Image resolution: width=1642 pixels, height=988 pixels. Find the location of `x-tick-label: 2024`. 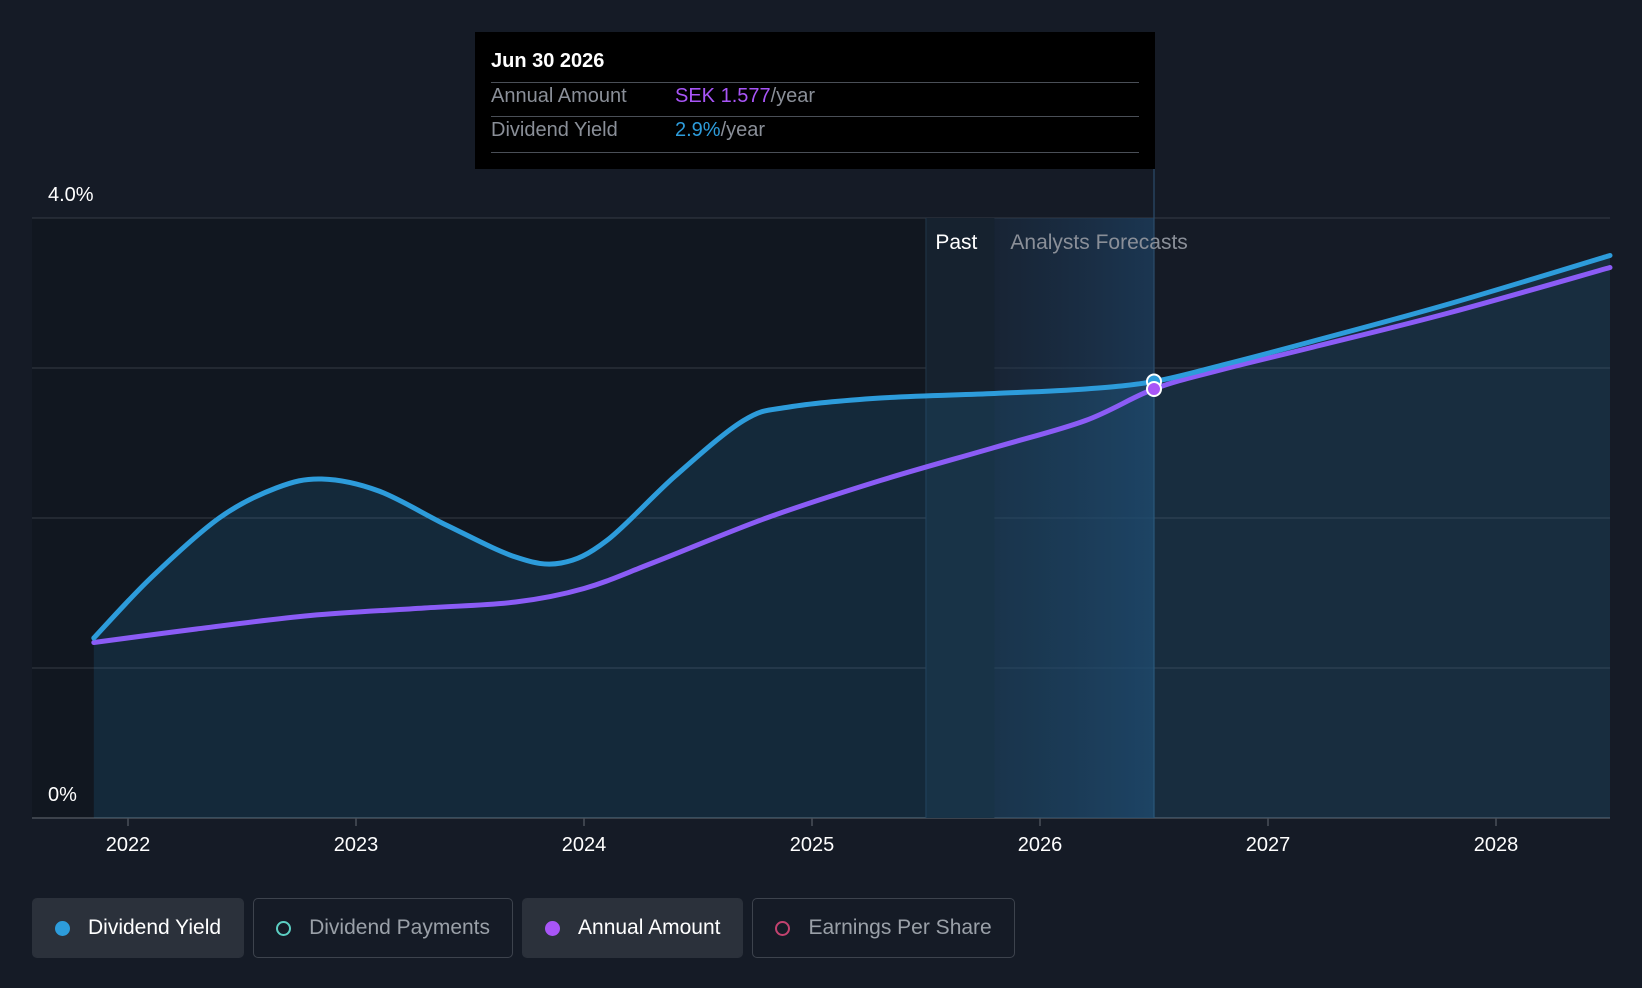

x-tick-label: 2024 is located at coordinates (584, 845).